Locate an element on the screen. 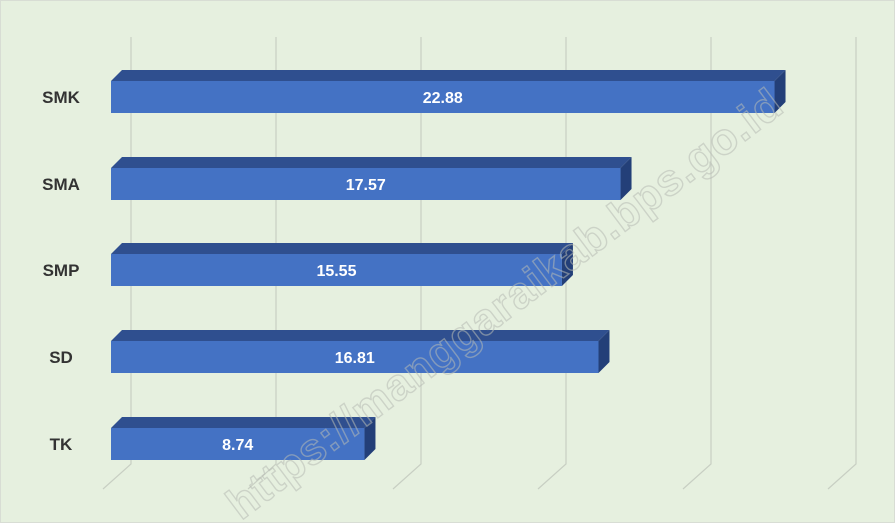  category-label: SMA is located at coordinates (61, 184).